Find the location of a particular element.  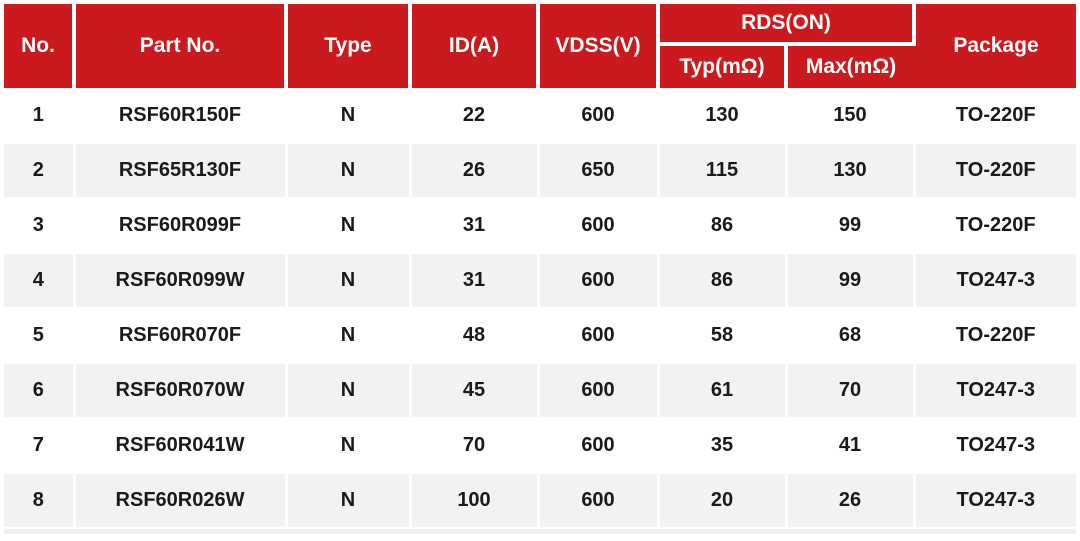

cell-no: 2 is located at coordinates (40, 171).